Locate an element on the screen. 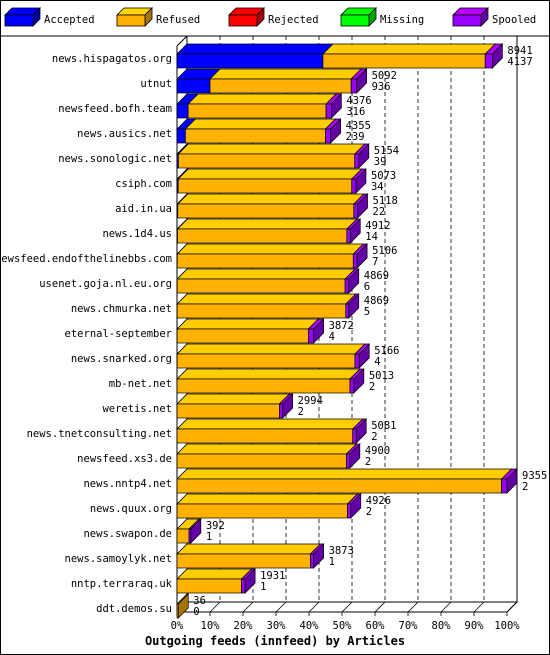 This screenshot has height=655, width=550. category-label: aid.in.ua is located at coordinates (143, 209).